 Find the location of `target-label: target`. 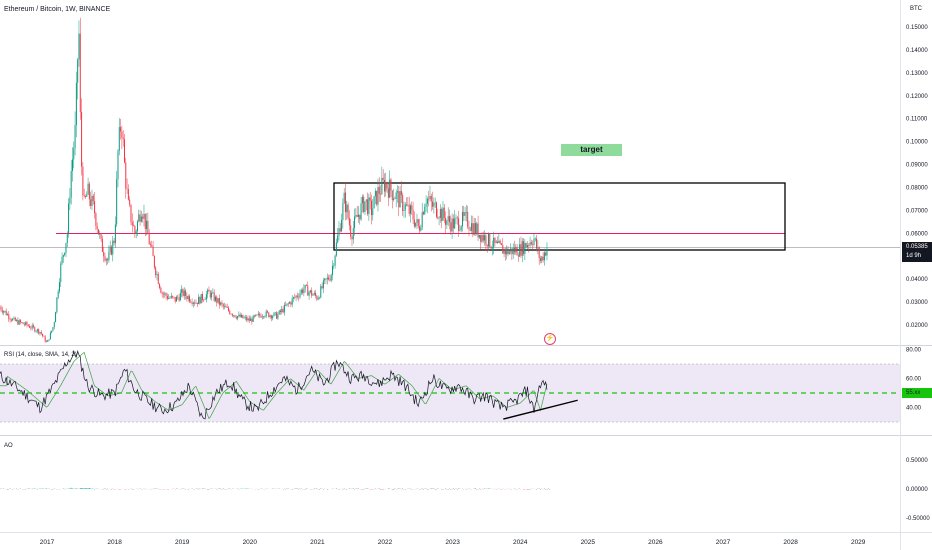

target-label: target is located at coordinates (591, 150).